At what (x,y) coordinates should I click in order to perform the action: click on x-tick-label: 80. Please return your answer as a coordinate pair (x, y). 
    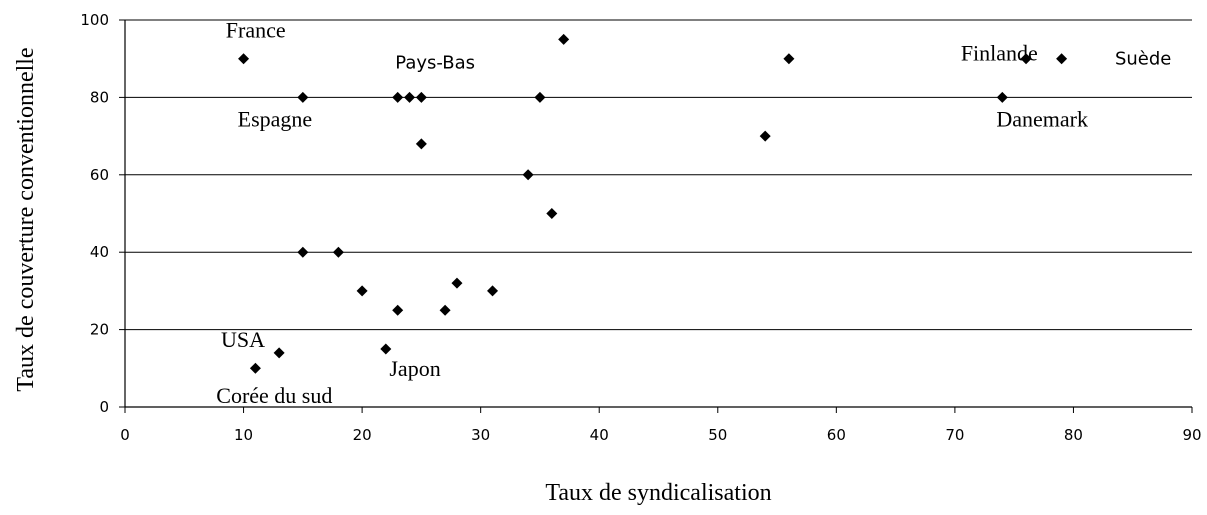
    Looking at the image, I should click on (1073, 435).